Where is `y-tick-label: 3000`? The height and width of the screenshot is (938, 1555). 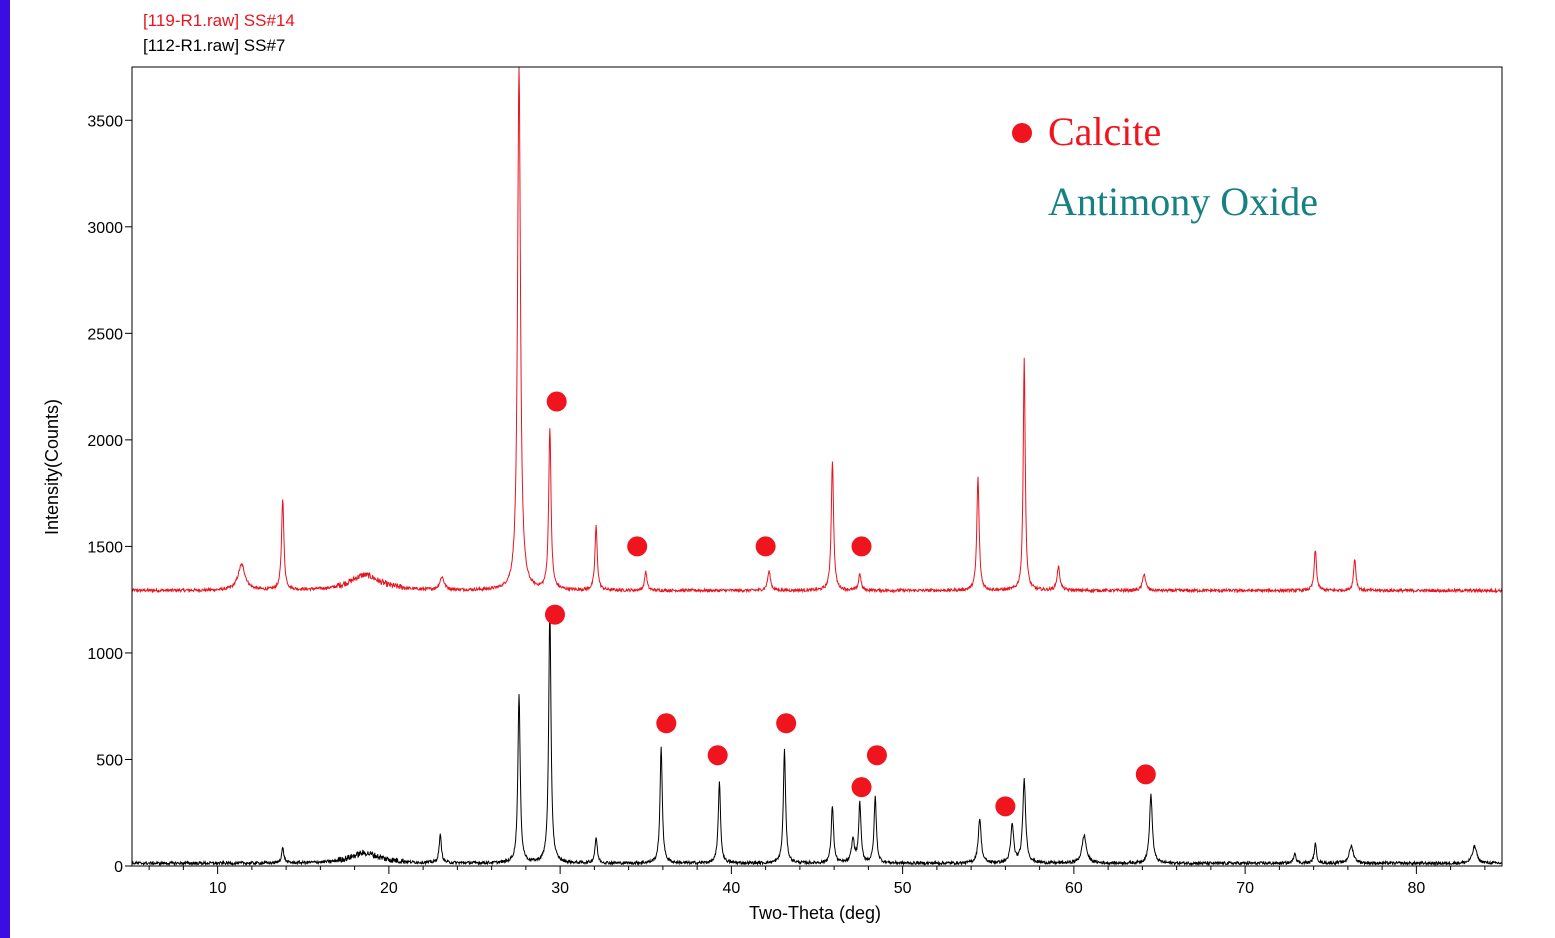 y-tick-label: 3000 is located at coordinates (105, 228).